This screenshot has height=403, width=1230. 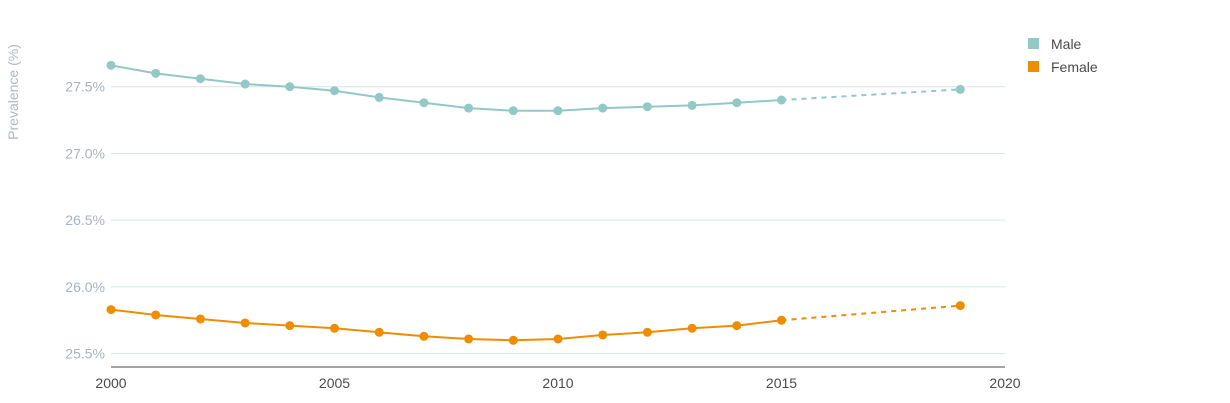 I want to click on y-tick-label: 26.0%, so click(x=85, y=287).